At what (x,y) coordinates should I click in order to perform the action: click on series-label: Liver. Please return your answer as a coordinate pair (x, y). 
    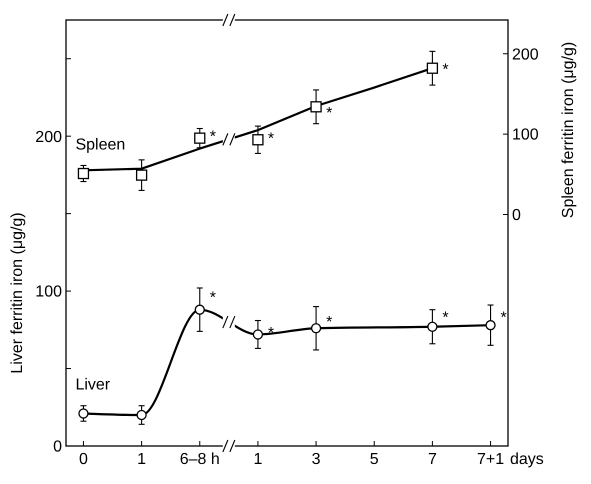
    Looking at the image, I should click on (93, 385).